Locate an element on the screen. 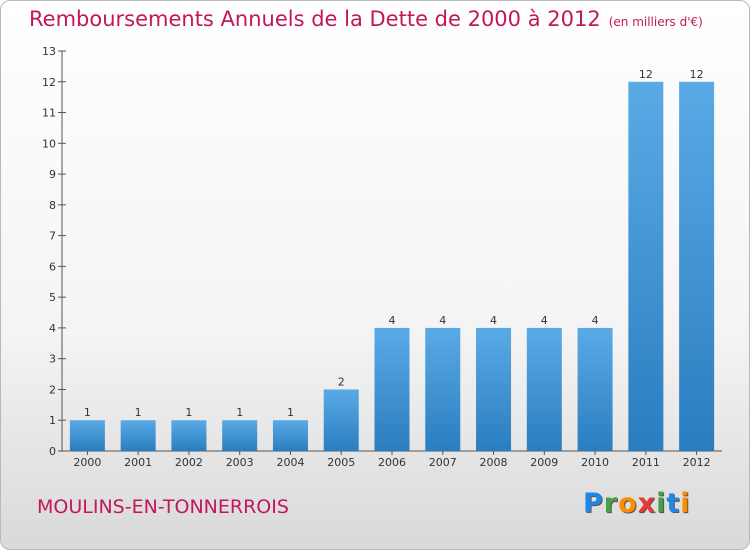  x-tick-label: 2003 is located at coordinates (240, 462).